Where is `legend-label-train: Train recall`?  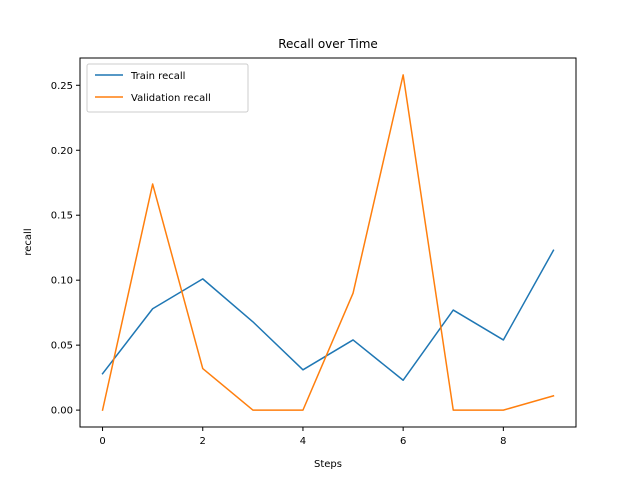
legend-label-train: Train recall is located at coordinates (157, 76).